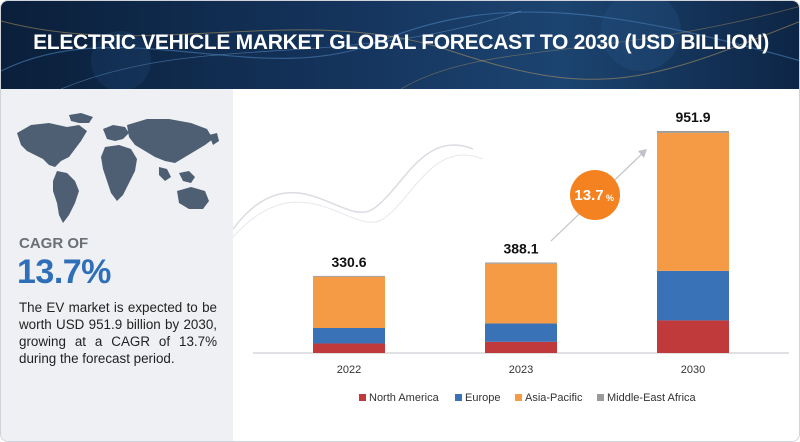 This screenshot has height=442, width=800. I want to click on cagr-bubble-value: 13.7, so click(588, 195).